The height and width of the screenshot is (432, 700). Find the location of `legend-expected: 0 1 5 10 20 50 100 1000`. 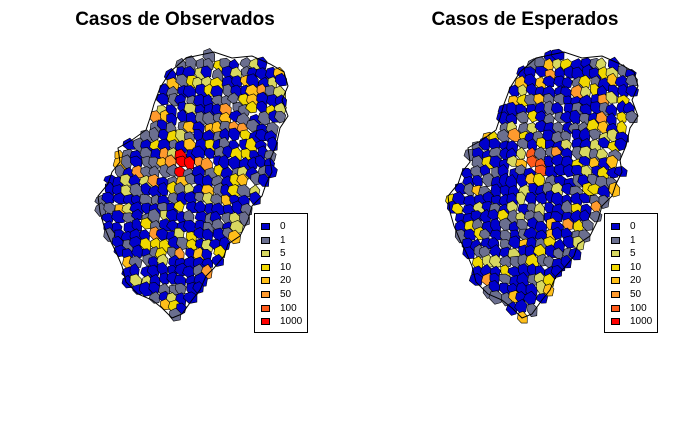

legend-expected: 0 1 5 10 20 50 100 1000 is located at coordinates (631, 273).